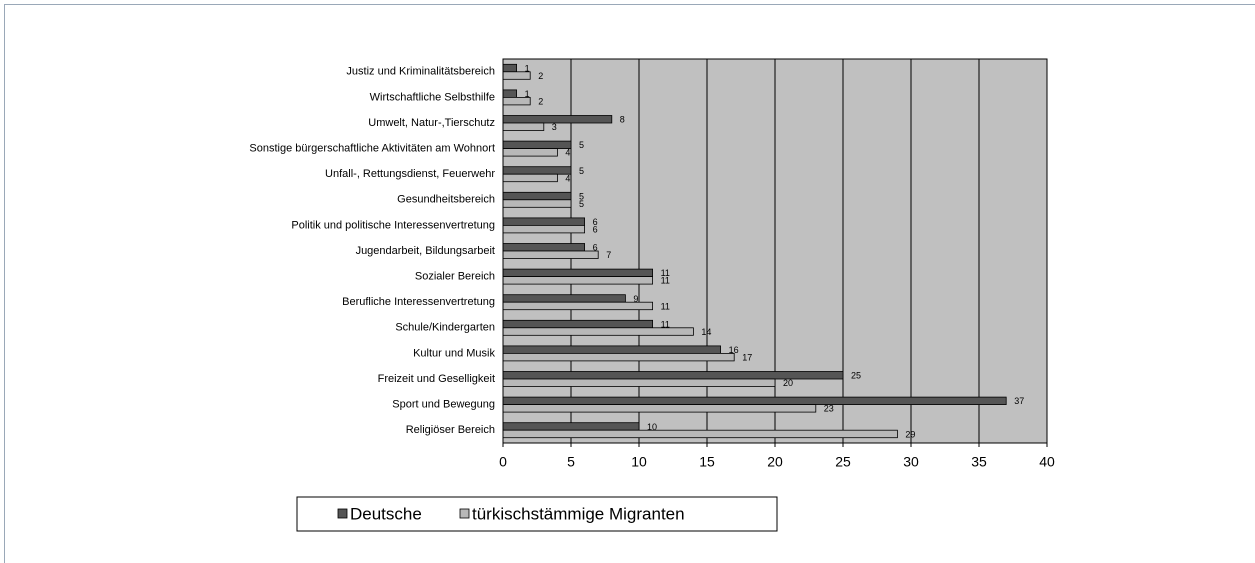 The width and height of the screenshot is (1255, 563). Describe the element at coordinates (1019, 401) in the screenshot. I see `value-label: 37` at that location.